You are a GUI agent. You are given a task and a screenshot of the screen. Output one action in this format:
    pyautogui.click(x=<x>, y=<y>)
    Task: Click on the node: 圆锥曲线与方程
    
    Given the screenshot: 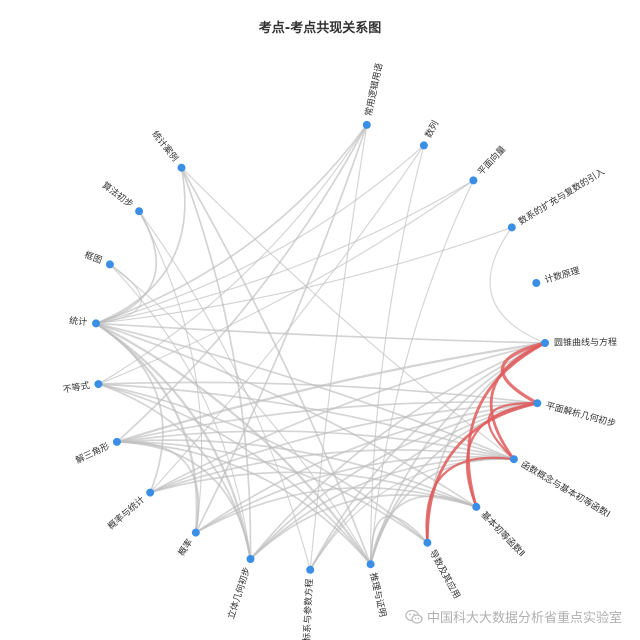 What is the action you would take?
    pyautogui.click(x=579, y=342)
    